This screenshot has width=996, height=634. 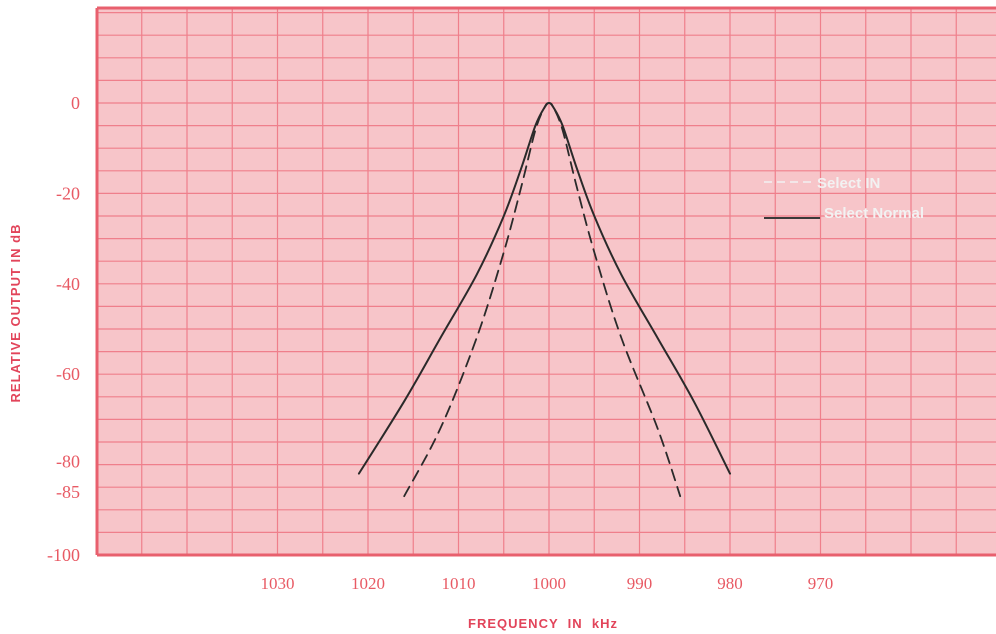 I want to click on legend-label-select-normal: Select Normal, so click(x=874, y=213).